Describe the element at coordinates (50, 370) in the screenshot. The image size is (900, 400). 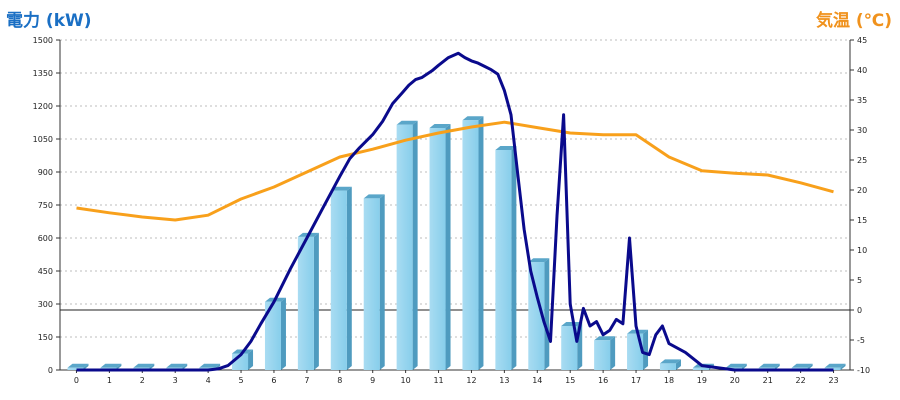
I see `left-tick-label: 0` at that location.